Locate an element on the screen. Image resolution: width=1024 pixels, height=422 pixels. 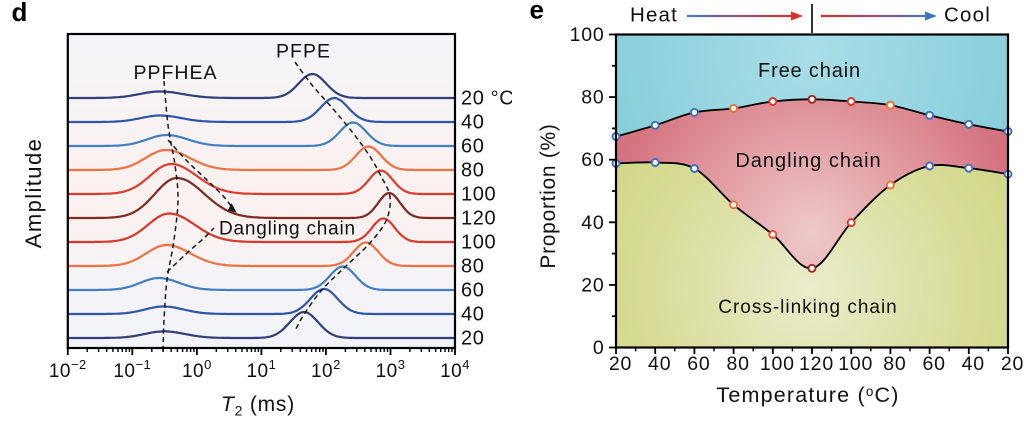
svg-text: Heat is located at coordinates (654, 15).